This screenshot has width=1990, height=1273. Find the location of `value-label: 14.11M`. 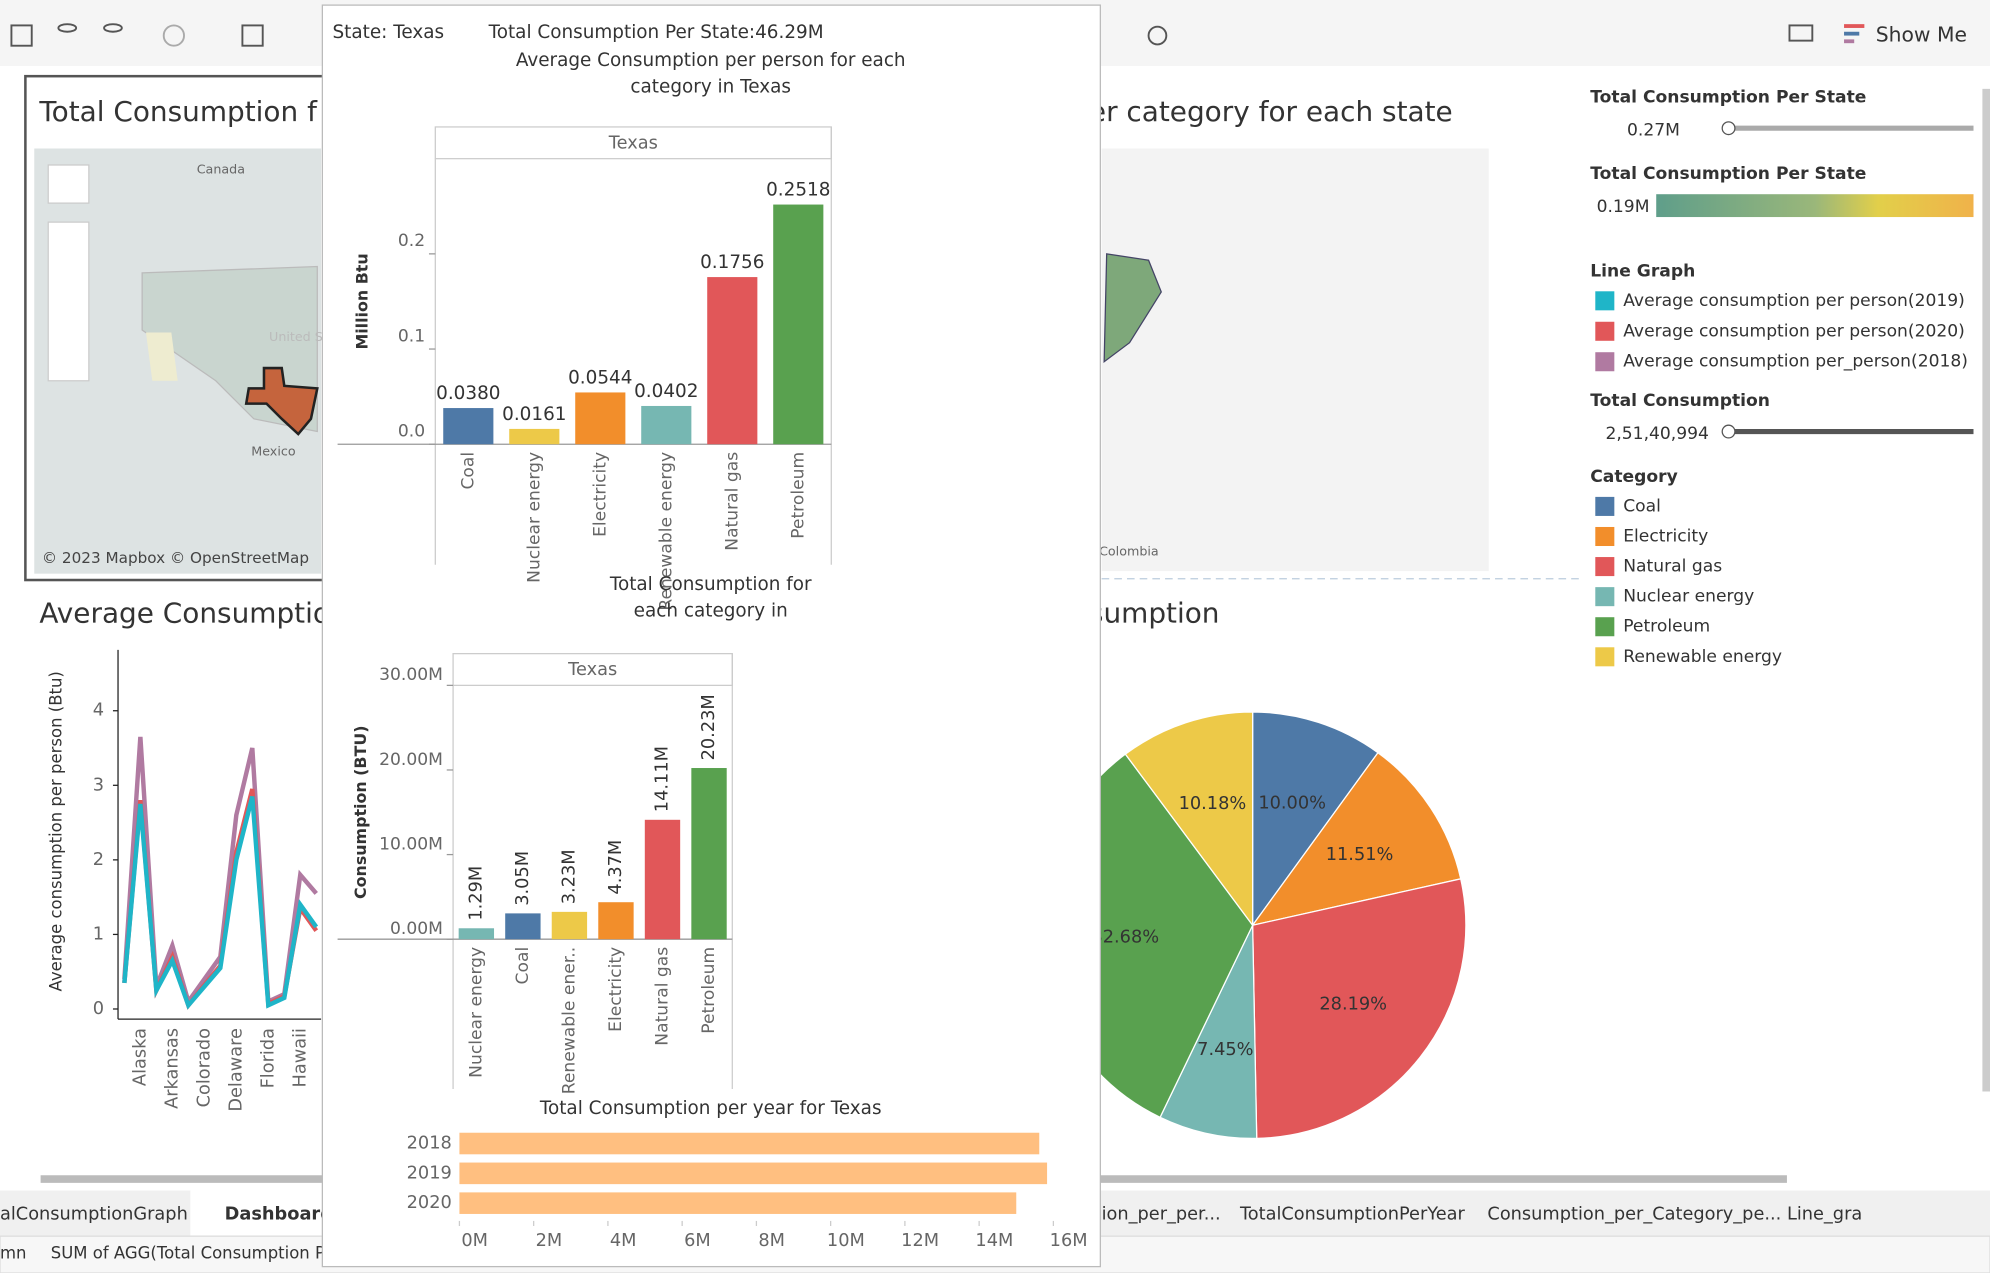

value-label: 14.11M is located at coordinates (662, 779).